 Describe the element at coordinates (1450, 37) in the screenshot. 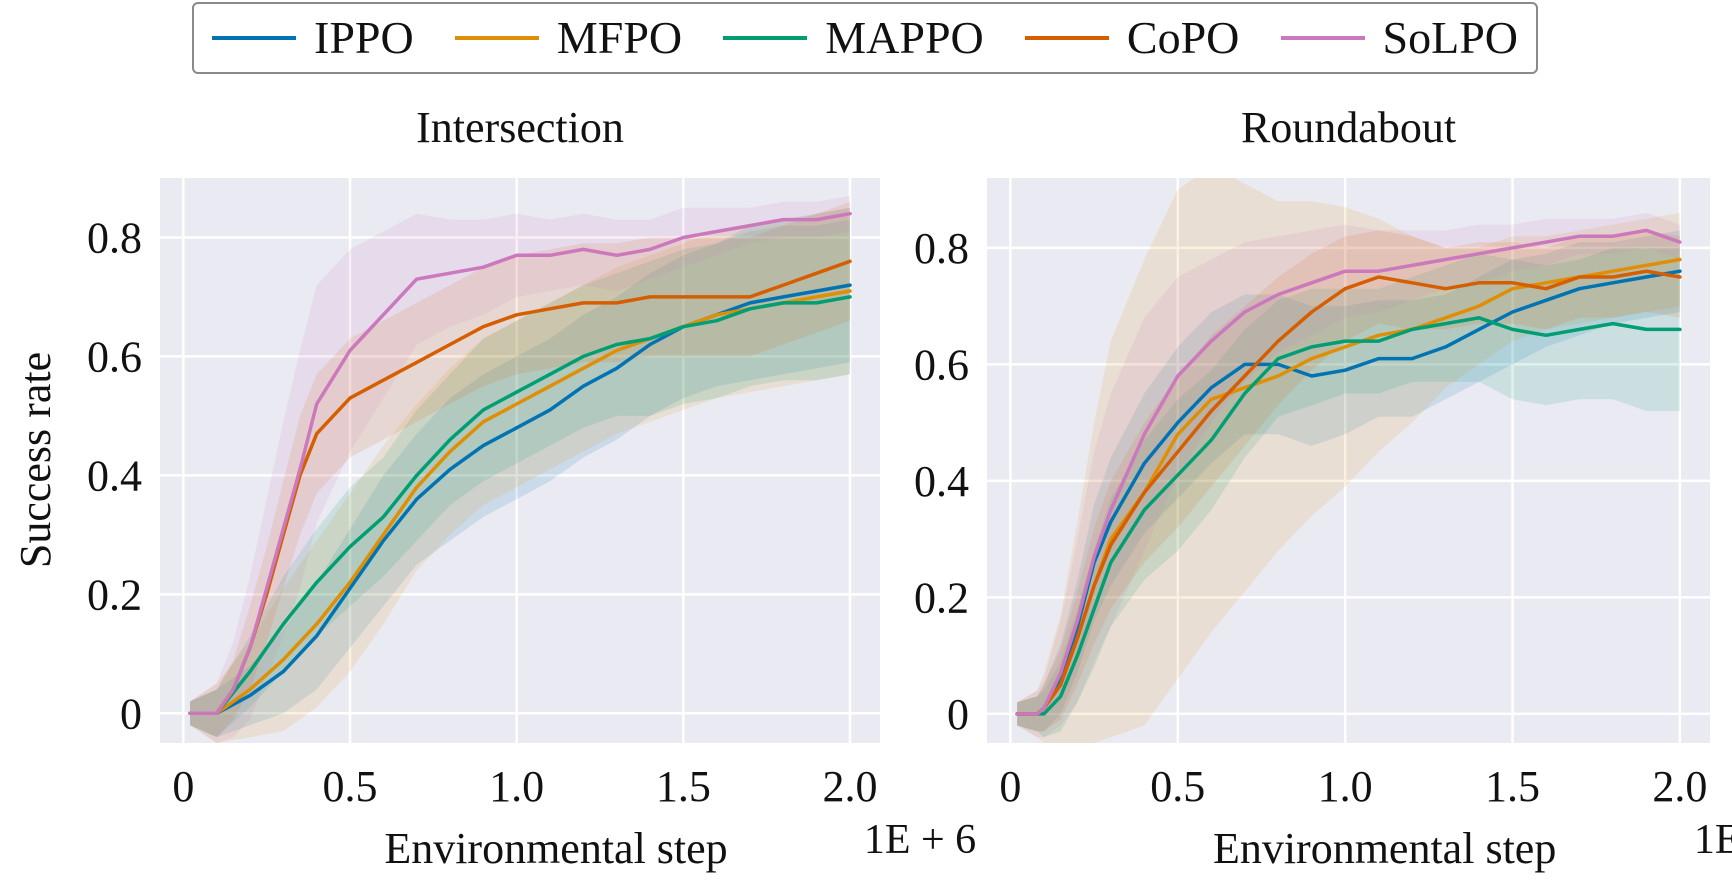

I see `legend-label-solpo: SoLPO` at that location.